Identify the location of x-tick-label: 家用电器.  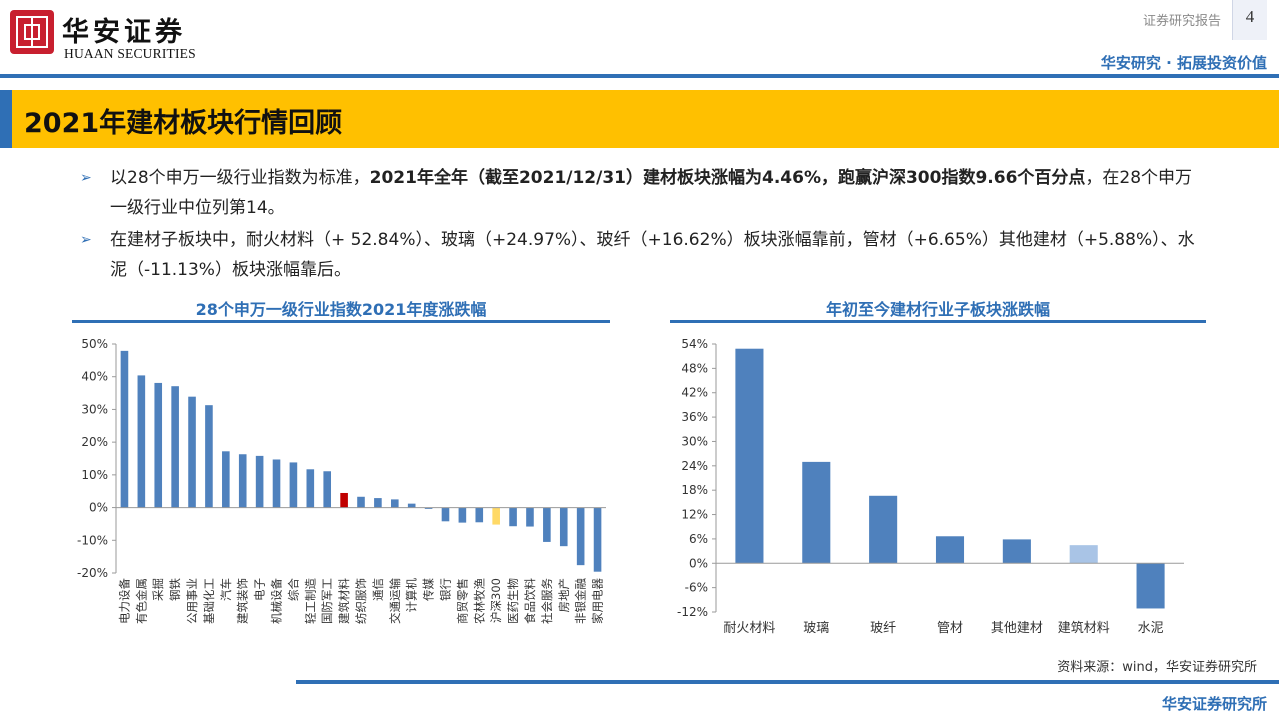
(598, 601).